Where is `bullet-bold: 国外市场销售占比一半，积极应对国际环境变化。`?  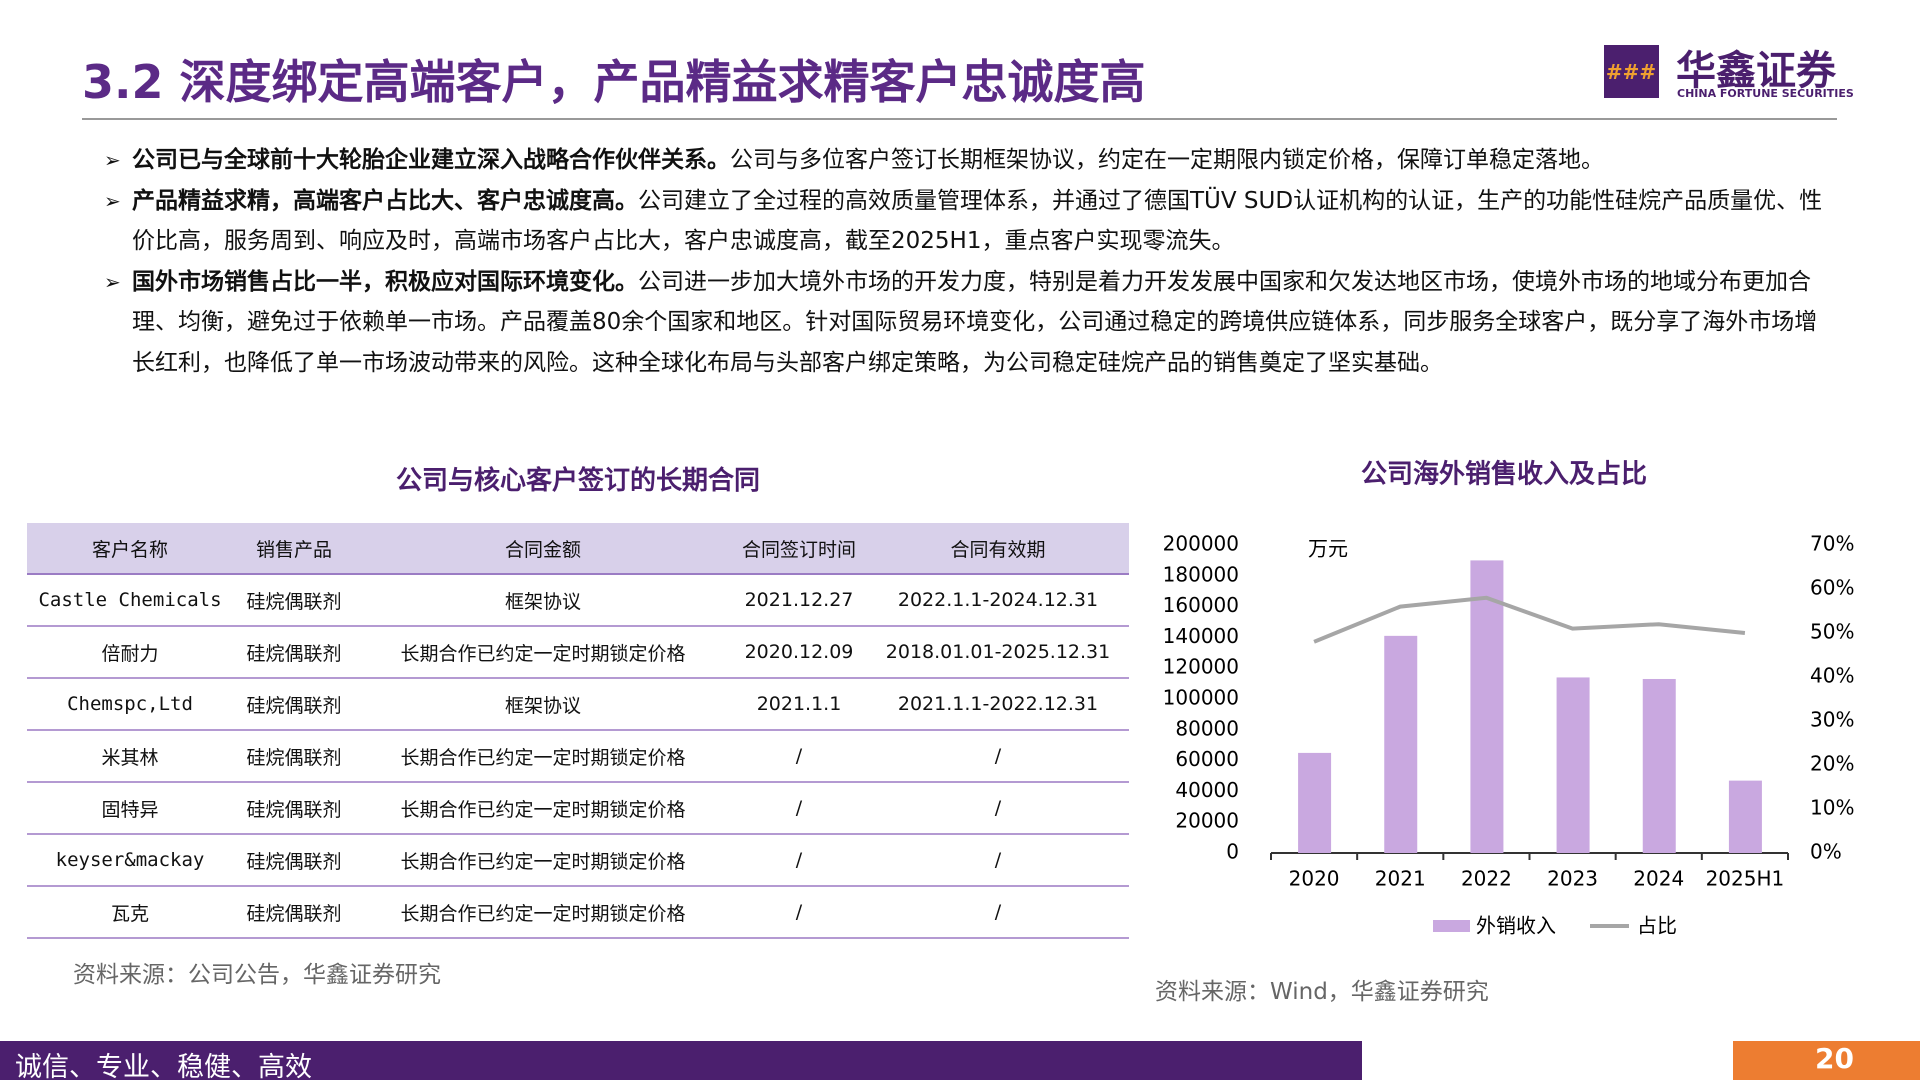
bullet-bold: 国外市场销售占比一半，积极应对国际环境变化。 is located at coordinates (385, 281).